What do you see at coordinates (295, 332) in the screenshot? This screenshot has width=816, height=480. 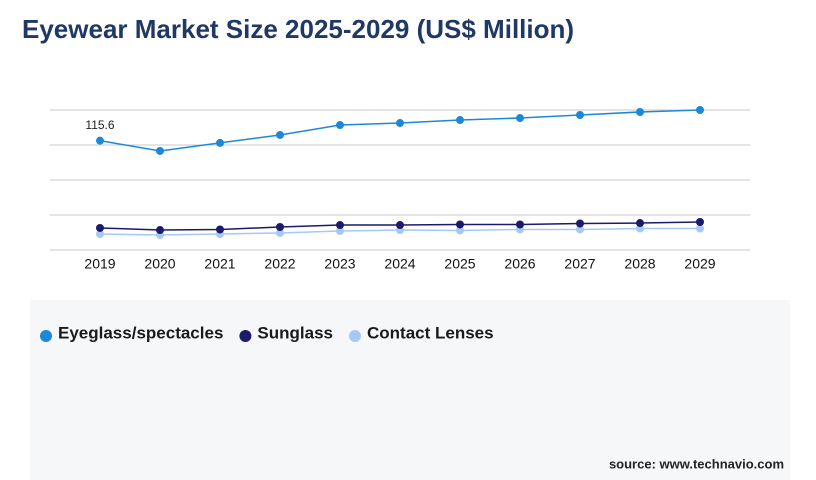 I see `legend-label: Sunglass` at bounding box center [295, 332].